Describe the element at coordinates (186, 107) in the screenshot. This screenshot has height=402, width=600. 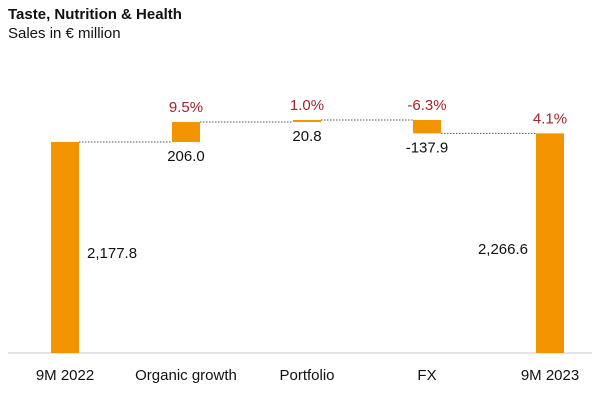
I see `percent-label: 9.5%` at that location.